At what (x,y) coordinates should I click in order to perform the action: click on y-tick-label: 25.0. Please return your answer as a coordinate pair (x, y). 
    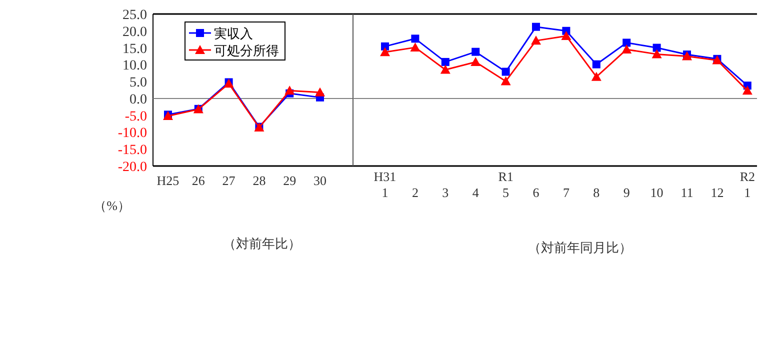
    Looking at the image, I should click on (134, 15).